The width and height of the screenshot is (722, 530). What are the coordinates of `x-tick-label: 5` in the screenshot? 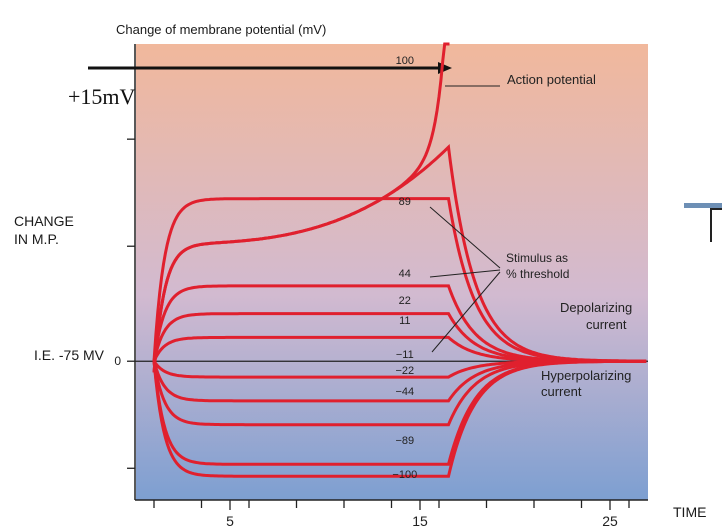 It's located at (230, 521).